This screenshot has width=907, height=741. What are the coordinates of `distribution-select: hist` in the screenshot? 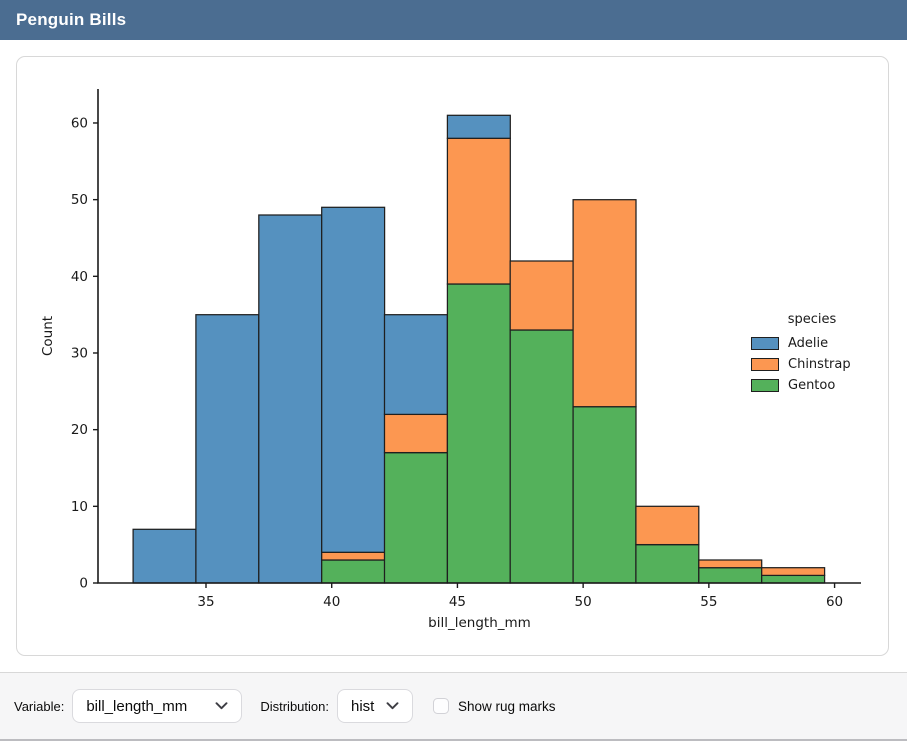 It's located at (374, 706).